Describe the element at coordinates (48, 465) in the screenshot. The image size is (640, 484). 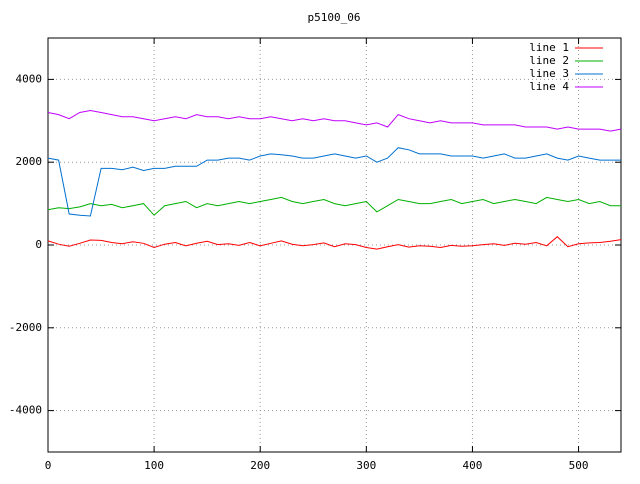
I see `x-tick-label: 0` at that location.